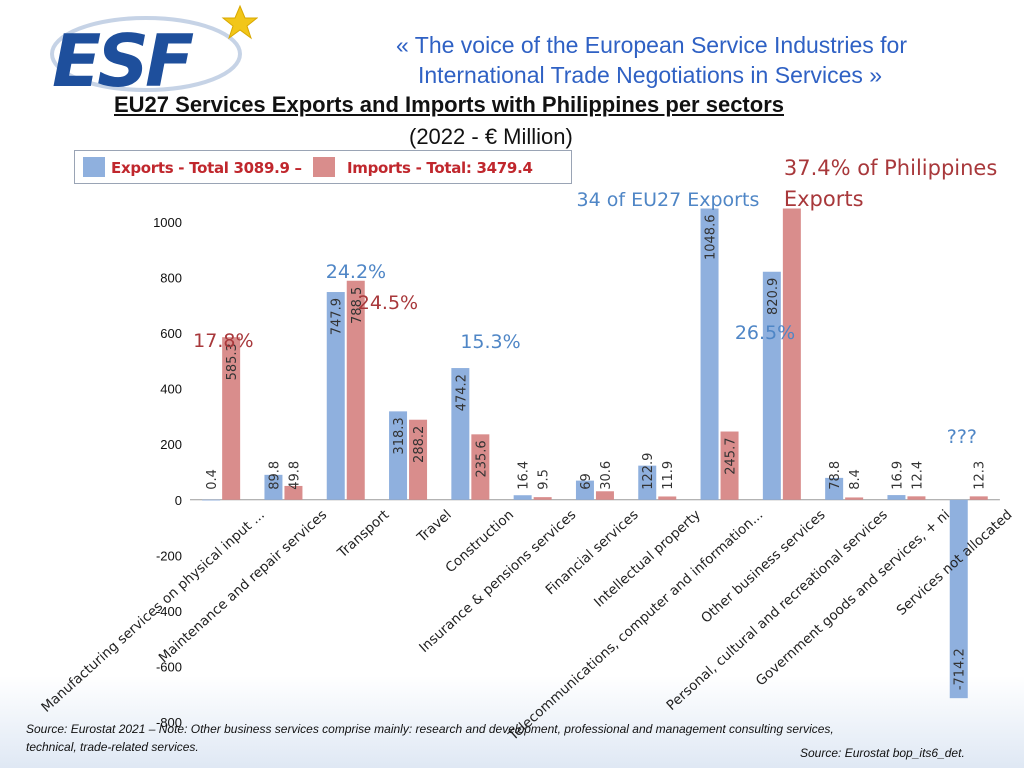 This screenshot has width=1024, height=768. I want to click on logo-swoosh, so click(146, 54).